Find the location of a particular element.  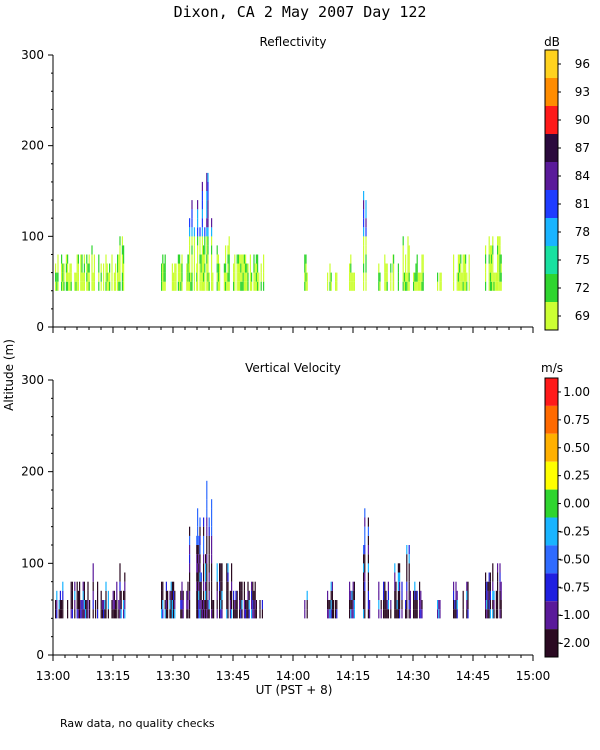

colorbar-label: 78 is located at coordinates (582, 232).